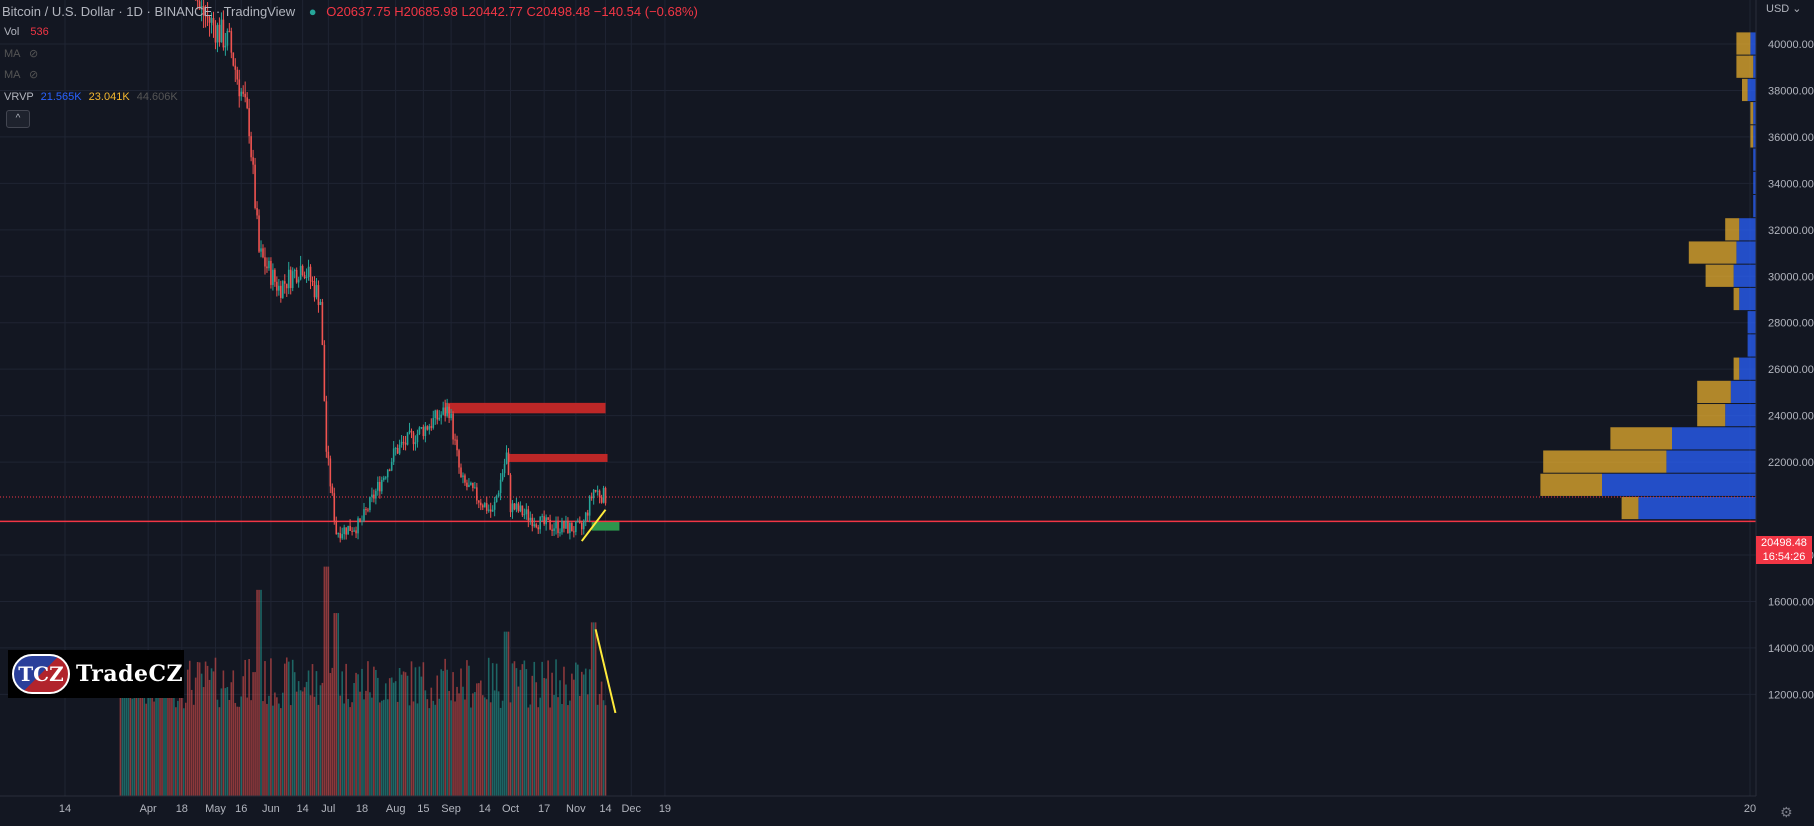  What do you see at coordinates (58, 11) in the screenshot?
I see `symbol-name: Bitcoin / U.S. Dollar` at bounding box center [58, 11].